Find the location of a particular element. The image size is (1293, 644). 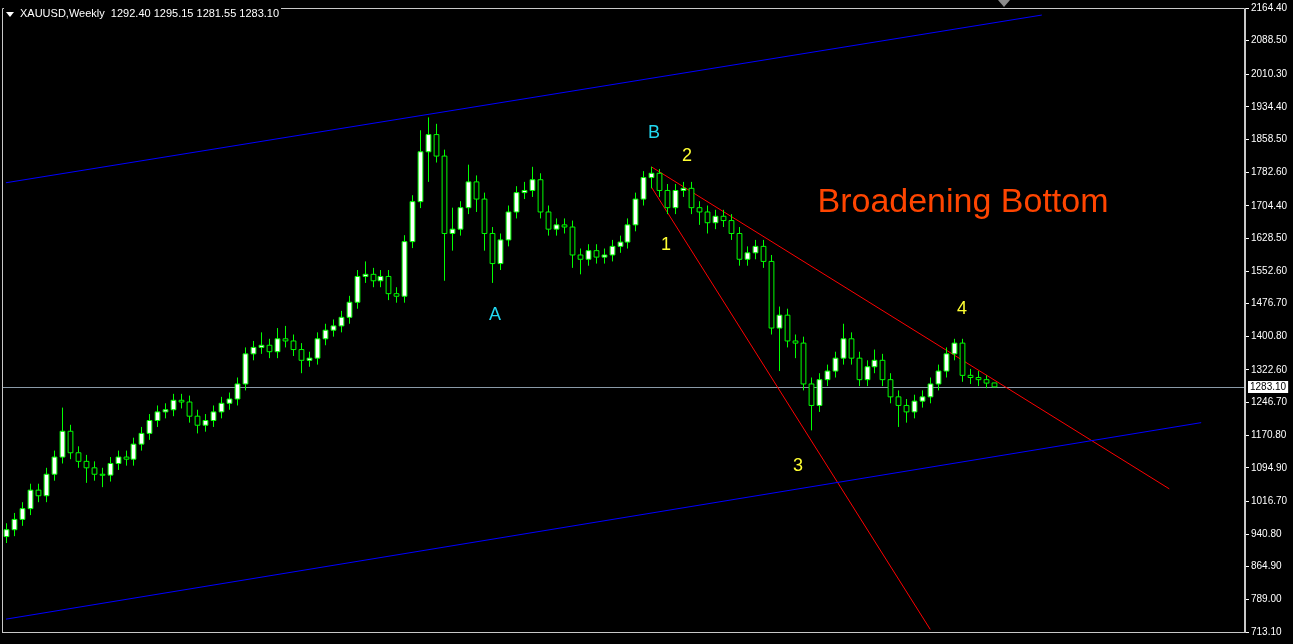

ref-line-label: 1283.10 is located at coordinates (1268, 386).